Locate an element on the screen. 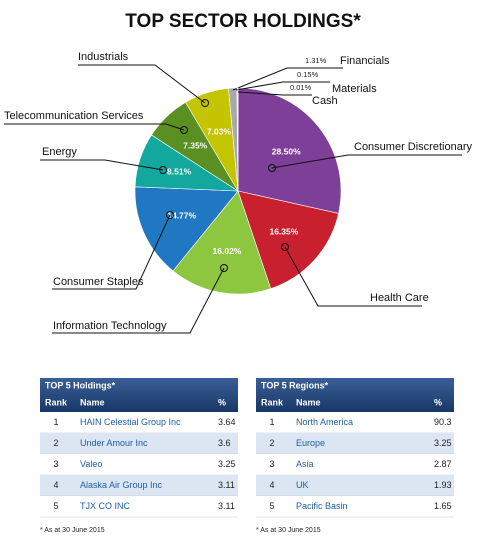 This screenshot has width=487, height=544. table-cell: 1.93 is located at coordinates (443, 485).